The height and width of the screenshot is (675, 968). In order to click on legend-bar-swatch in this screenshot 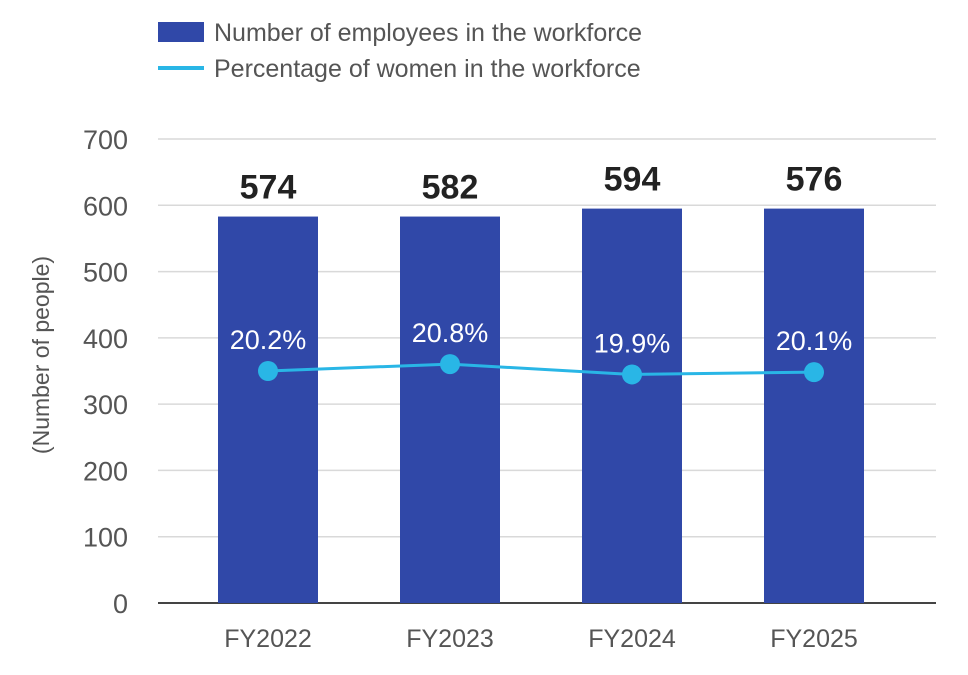, I will do `click(181, 32)`.